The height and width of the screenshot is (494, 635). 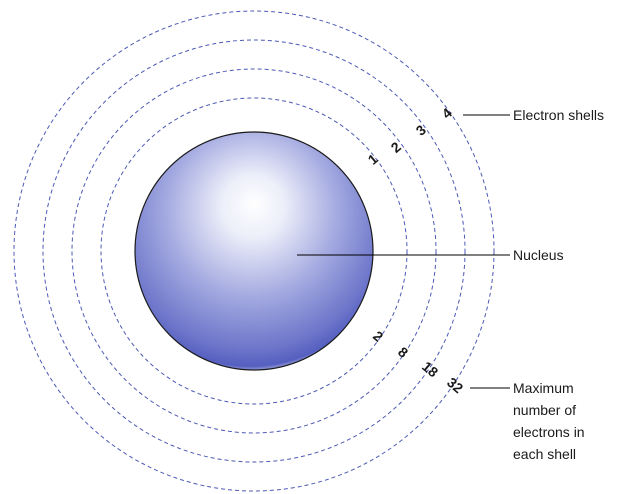 What do you see at coordinates (421, 129) in the screenshot?
I see `shell-number-3: 3` at bounding box center [421, 129].